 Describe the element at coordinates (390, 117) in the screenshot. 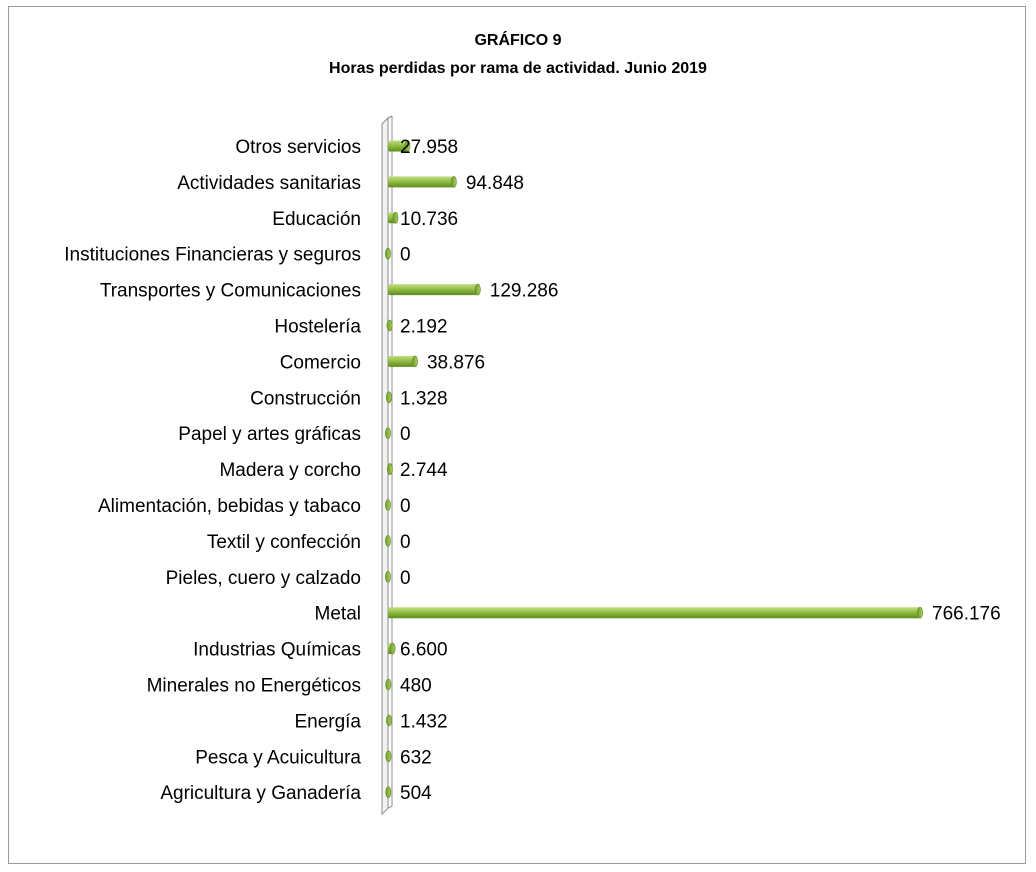

I see `axis-wall-top-edge` at that location.